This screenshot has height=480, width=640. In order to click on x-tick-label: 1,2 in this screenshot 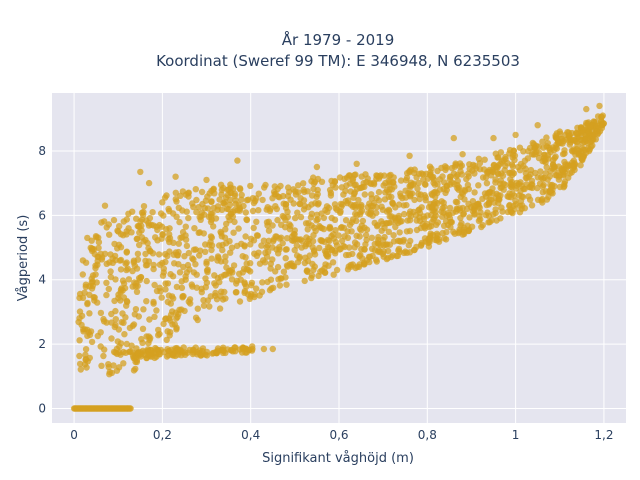, I will do `click(603, 435)`.